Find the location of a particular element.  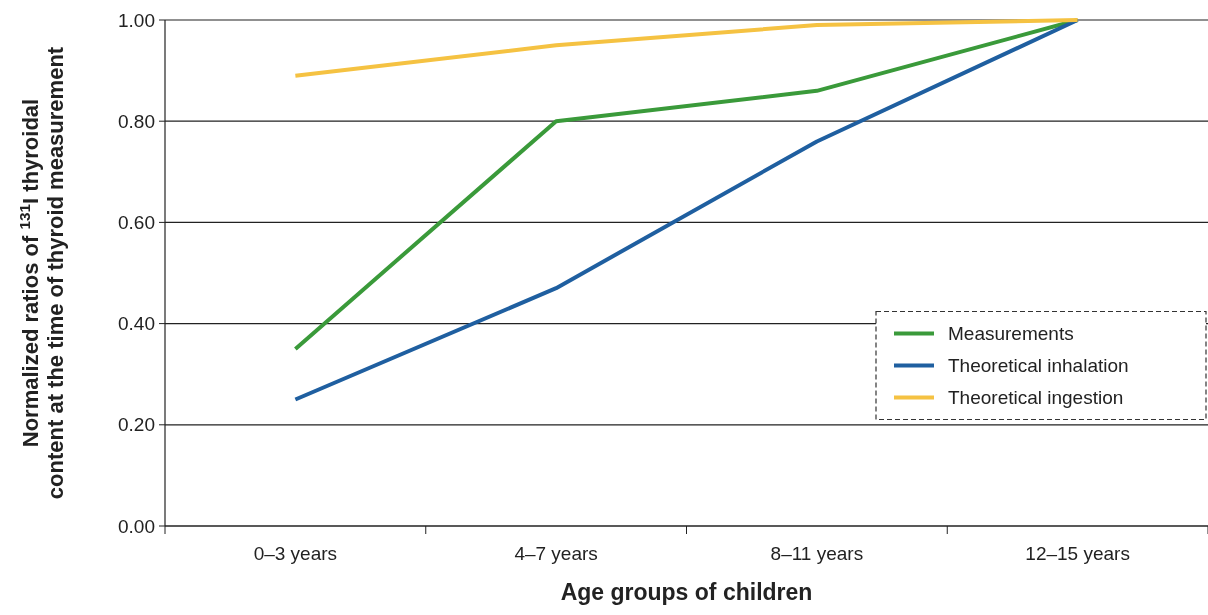

y-tick-label: 0.60 is located at coordinates (136, 223).